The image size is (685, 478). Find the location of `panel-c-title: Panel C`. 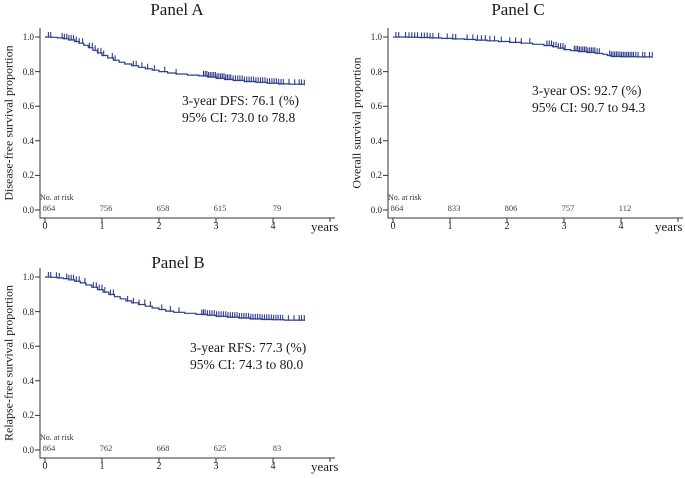

panel-c-title: Panel C is located at coordinates (518, 9).